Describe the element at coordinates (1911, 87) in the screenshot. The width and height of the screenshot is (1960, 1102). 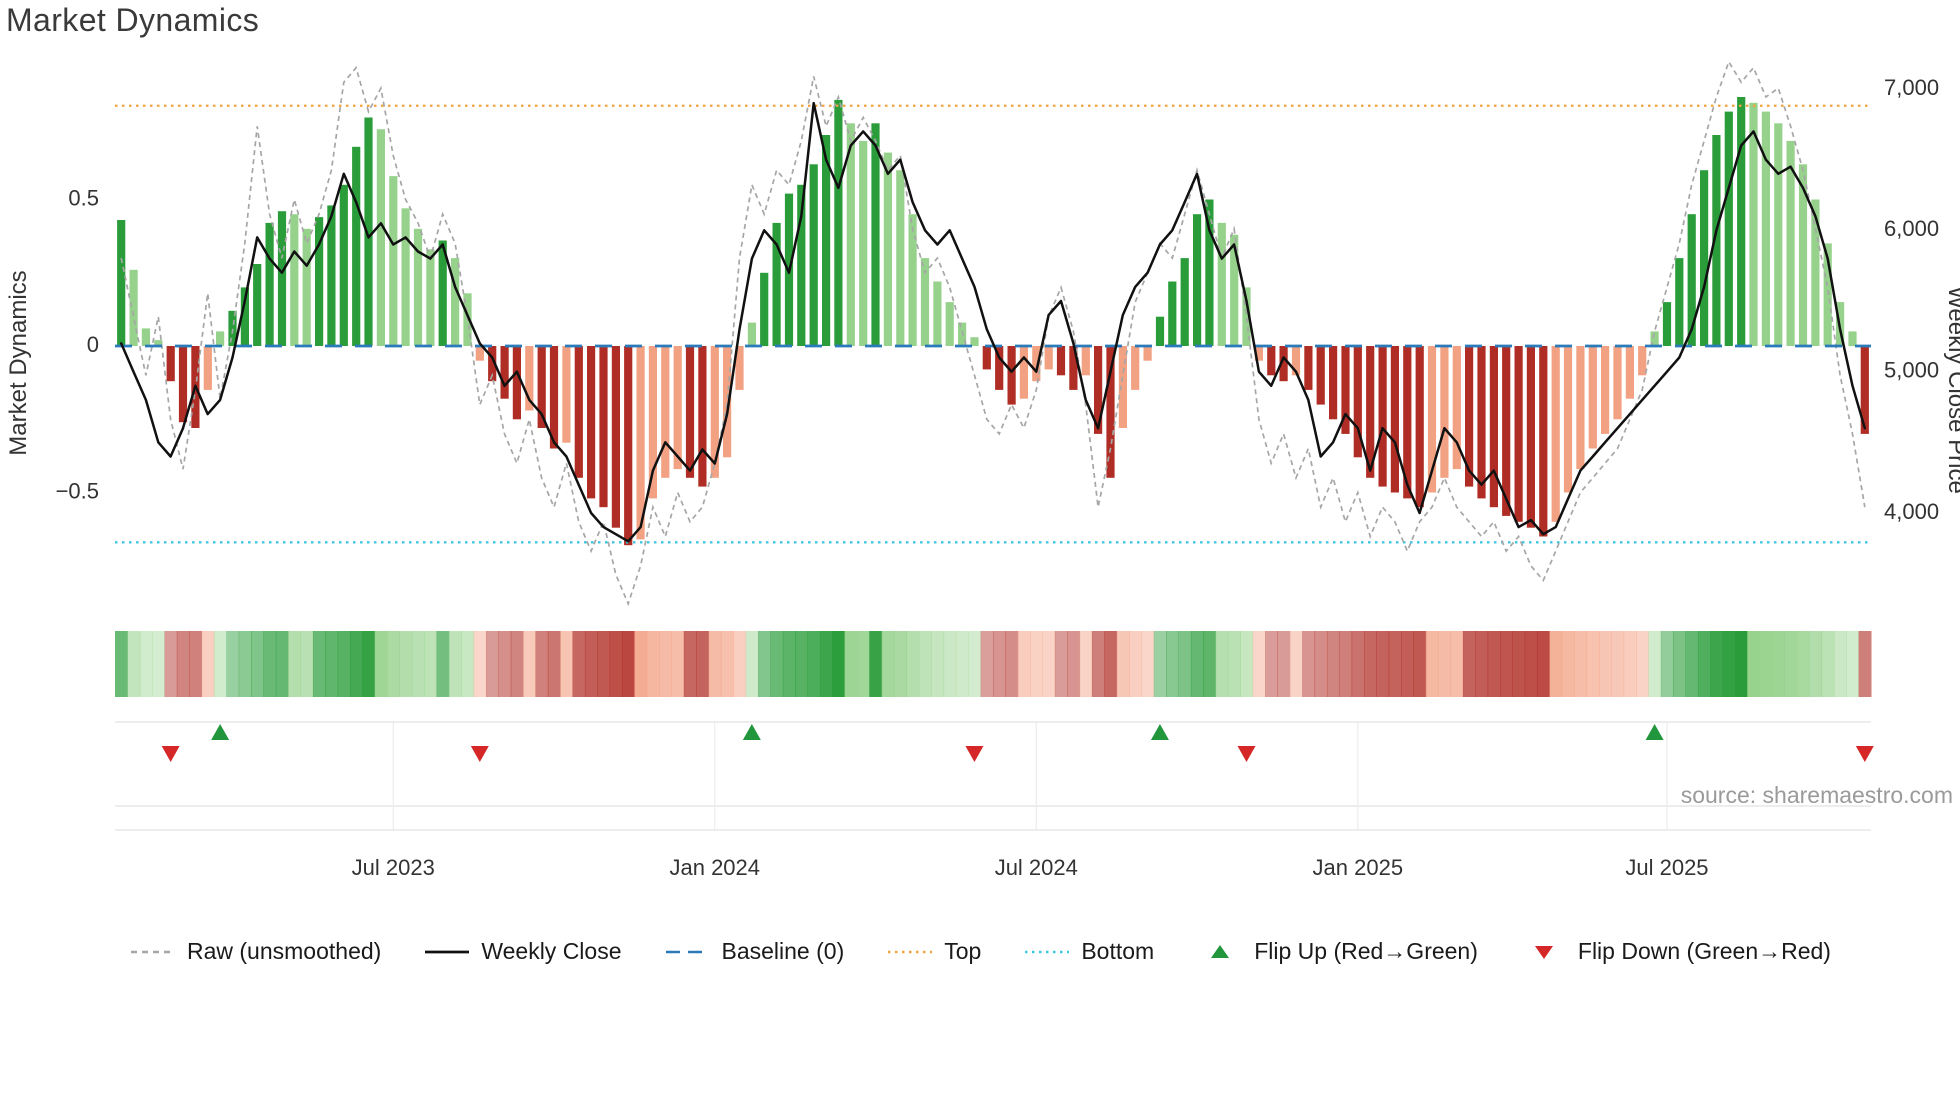
I see `right-tick-label: 7,000` at that location.